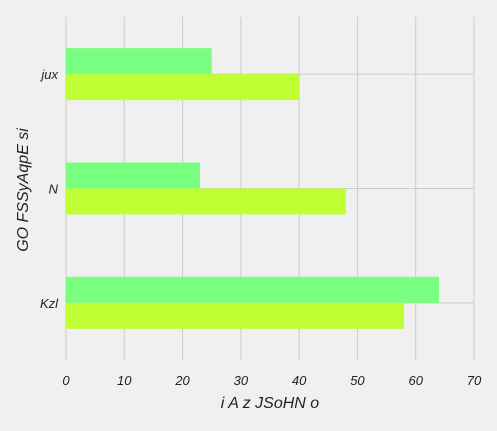 This screenshot has height=431, width=497. What do you see at coordinates (241, 380) in the screenshot?
I see `x-tick-label: 30` at bounding box center [241, 380].